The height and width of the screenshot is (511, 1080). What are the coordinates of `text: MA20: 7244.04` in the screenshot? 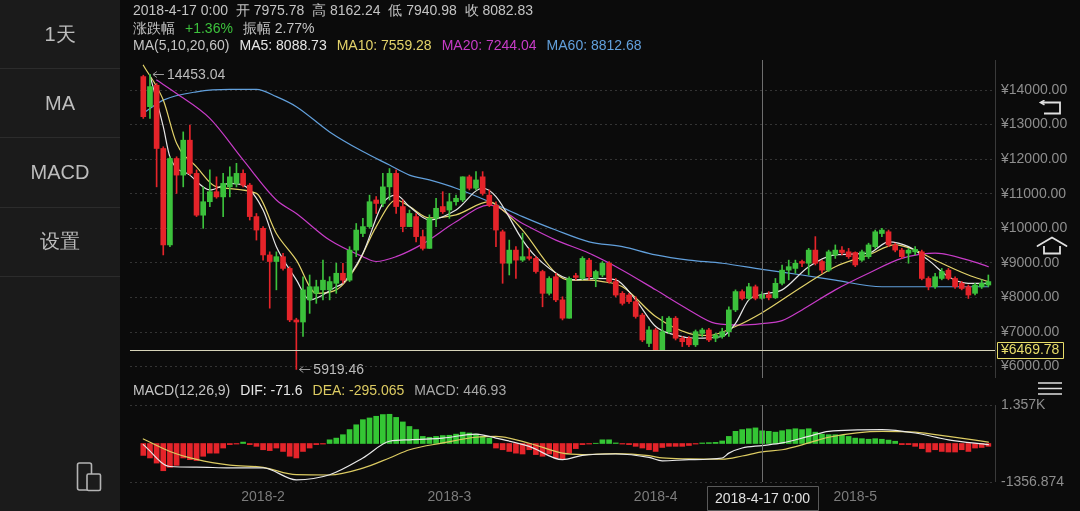 It's located at (489, 45).